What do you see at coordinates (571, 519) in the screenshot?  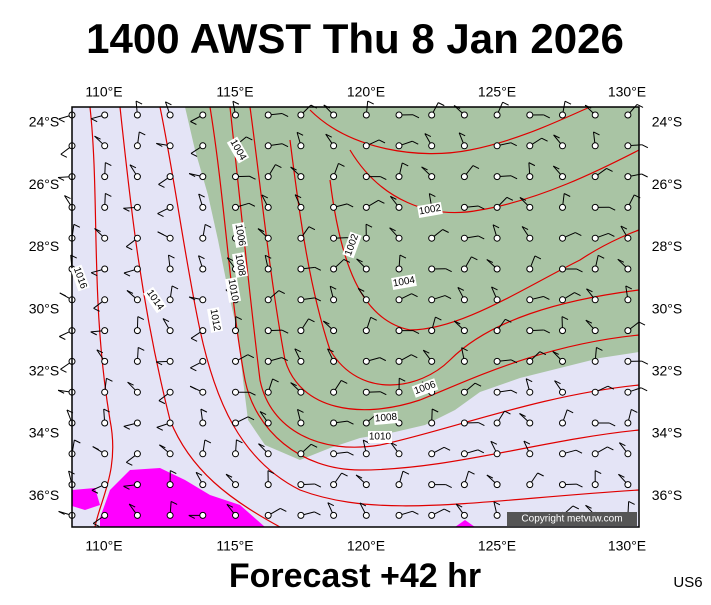 I see `copyright: Copyright metvuw.com` at bounding box center [571, 519].